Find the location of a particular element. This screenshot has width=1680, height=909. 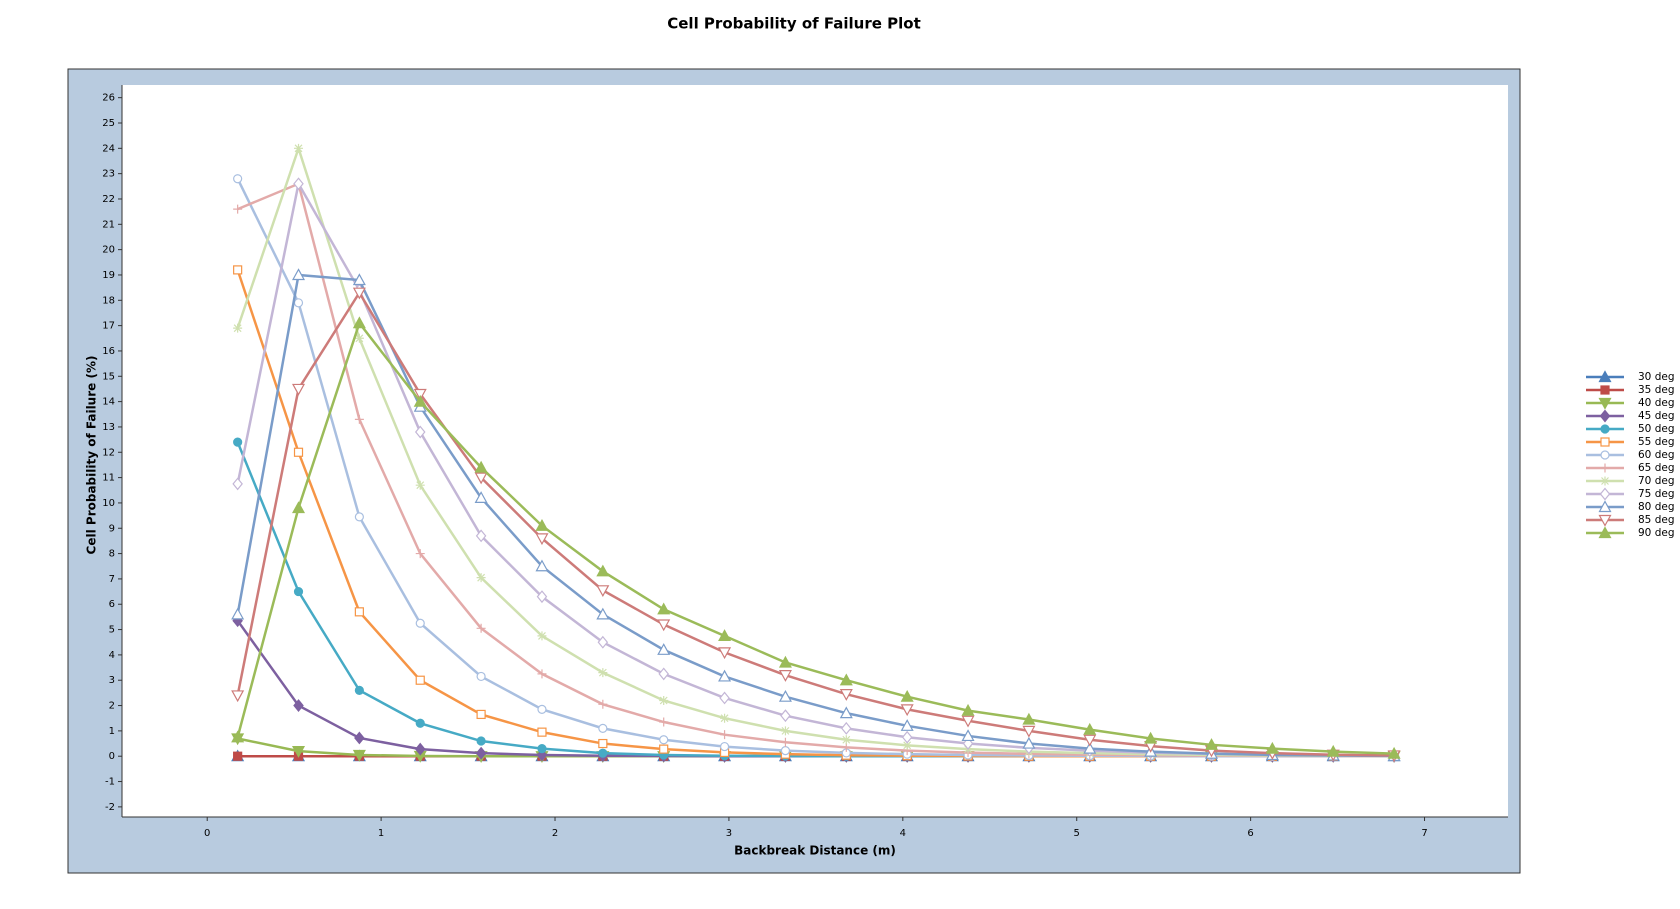

y-tick-label: 14 is located at coordinates (108, 402).